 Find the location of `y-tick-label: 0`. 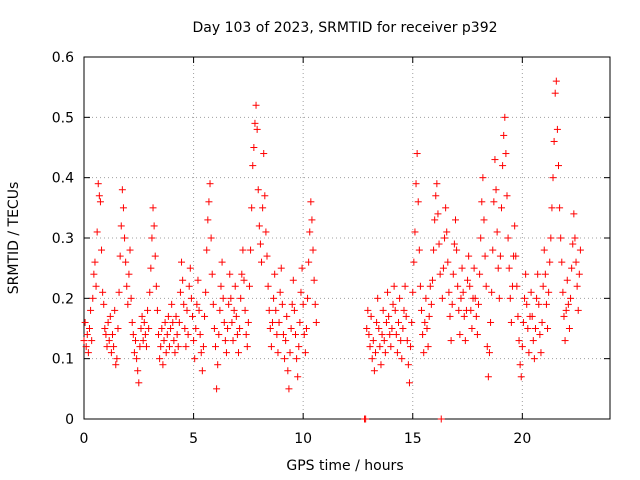

y-tick-label: 0 is located at coordinates (69, 420).